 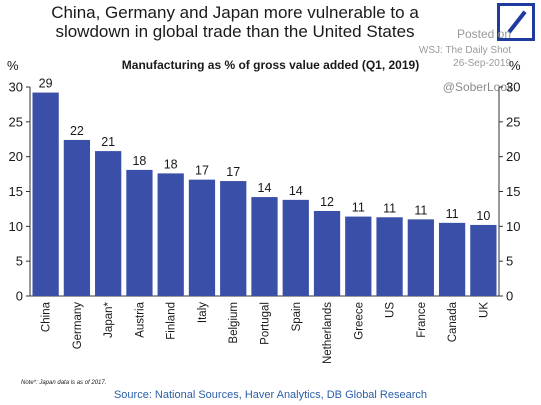 What do you see at coordinates (483, 216) in the screenshot?
I see `data-label: 10` at bounding box center [483, 216].